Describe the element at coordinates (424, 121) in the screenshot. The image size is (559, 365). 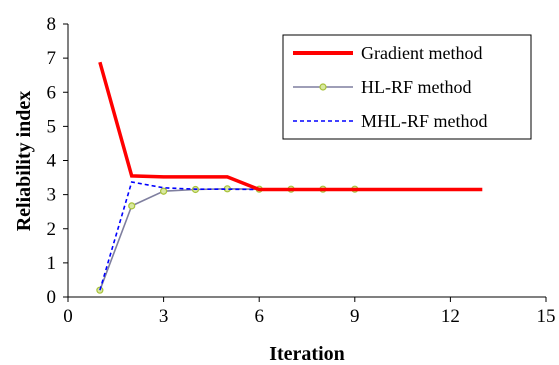
I see `legend-label-mhlrf: MHL-RF method` at that location.